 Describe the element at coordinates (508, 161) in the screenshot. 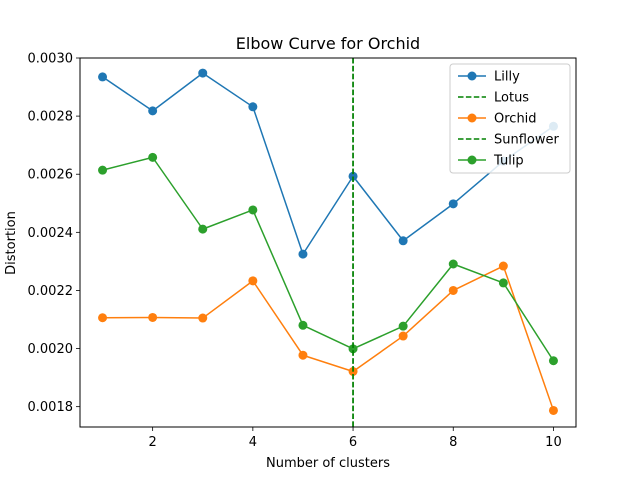

I see `legend-label: Tulip` at that location.